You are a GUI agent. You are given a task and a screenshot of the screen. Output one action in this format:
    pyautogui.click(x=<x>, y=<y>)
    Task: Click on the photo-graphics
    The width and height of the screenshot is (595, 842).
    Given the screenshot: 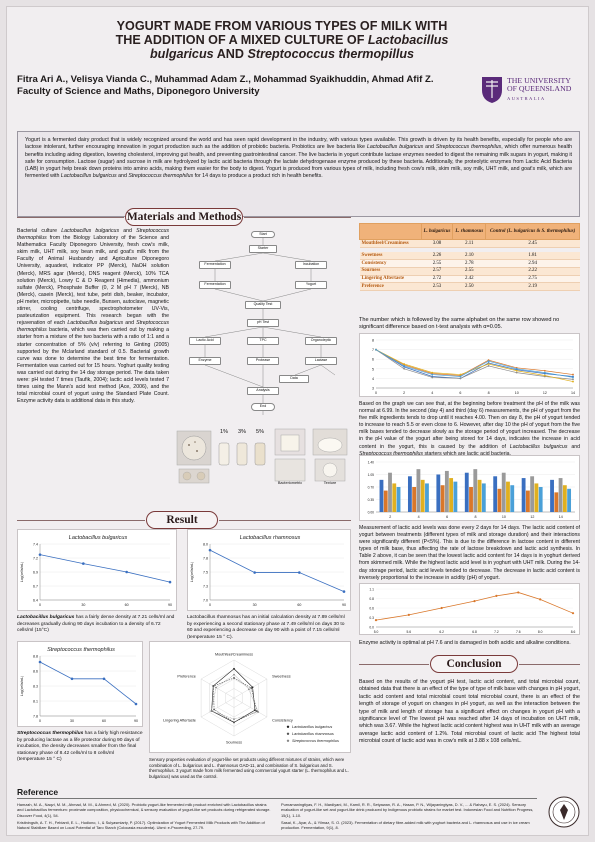 What is the action you would take?
    pyautogui.click(x=262, y=456)
    